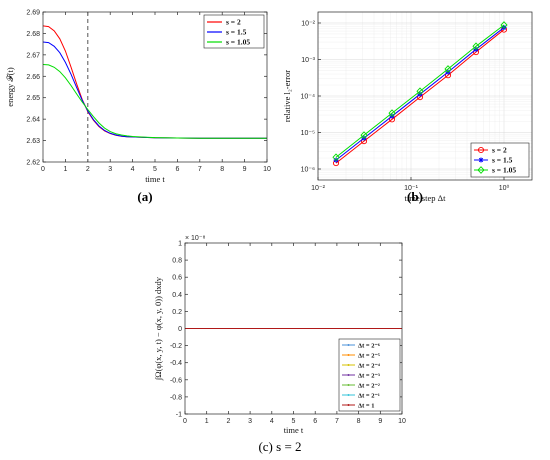  What do you see at coordinates (176, 397) in the screenshot?
I see `y-tick-label: -0.8` at bounding box center [176, 397].